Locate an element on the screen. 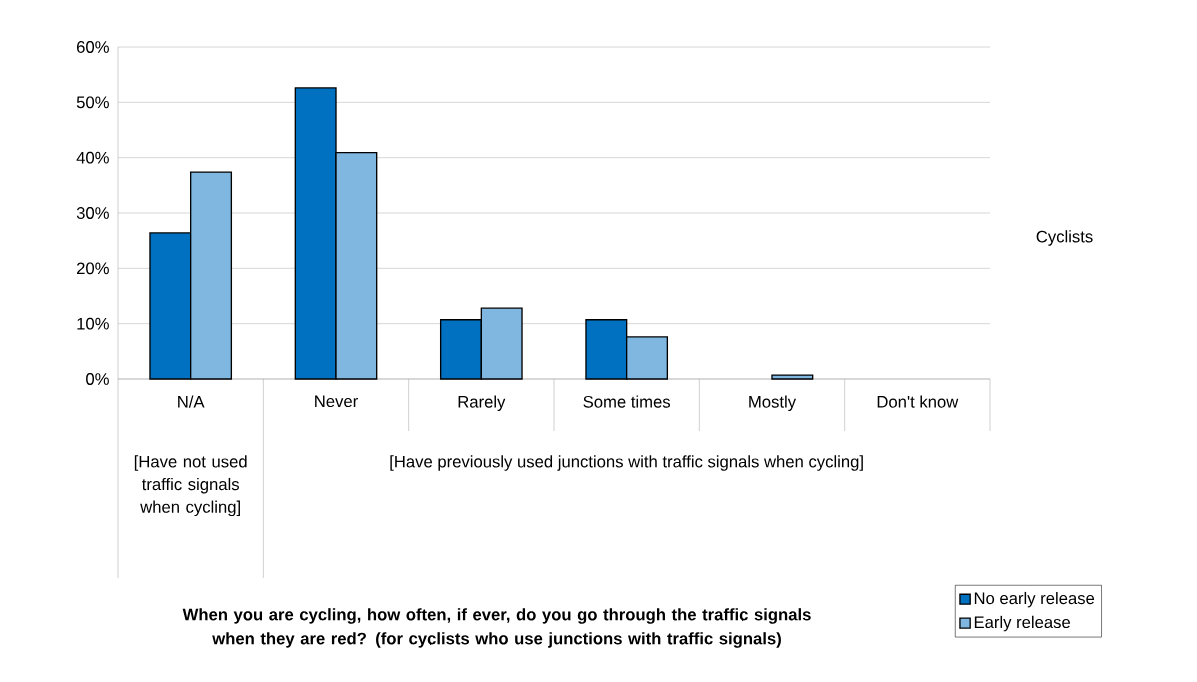  y-tick-label: 10% is located at coordinates (93, 323).